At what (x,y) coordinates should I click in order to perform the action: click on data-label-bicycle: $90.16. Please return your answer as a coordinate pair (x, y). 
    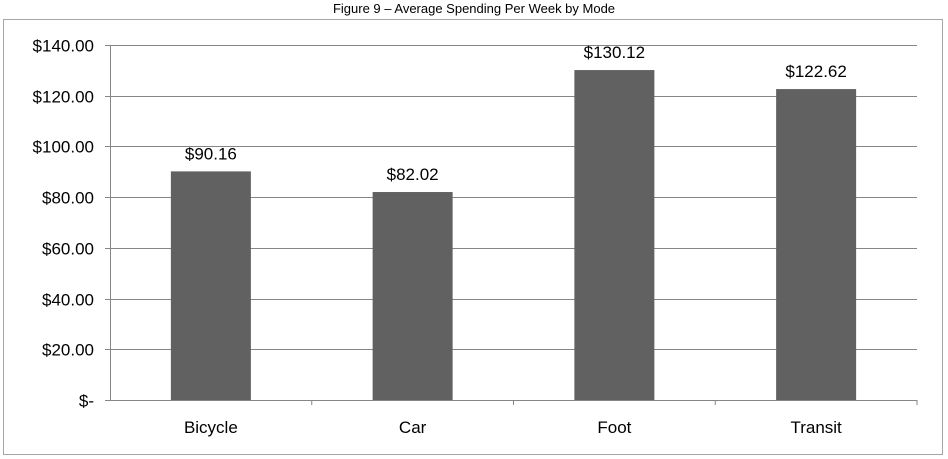
    Looking at the image, I should click on (211, 153).